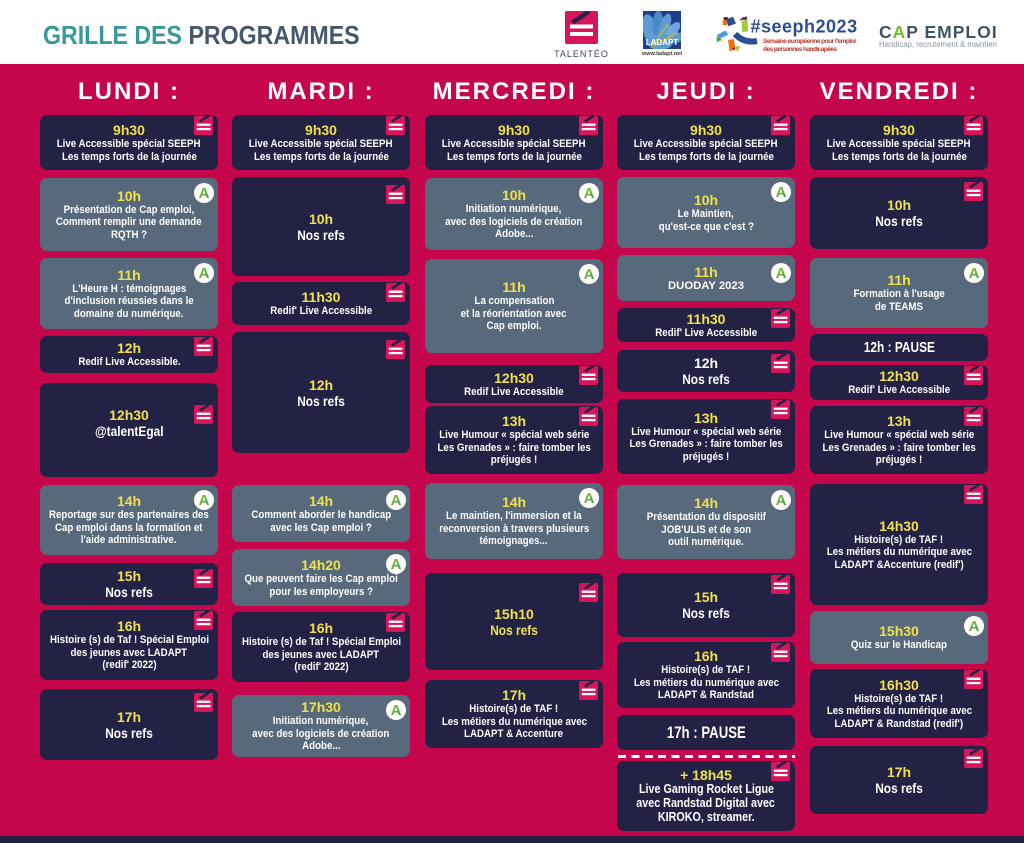 Image resolution: width=1024 pixels, height=843 pixels. What do you see at coordinates (661, 54) in the screenshot?
I see `svg-text: www.ladapt.net` at bounding box center [661, 54].